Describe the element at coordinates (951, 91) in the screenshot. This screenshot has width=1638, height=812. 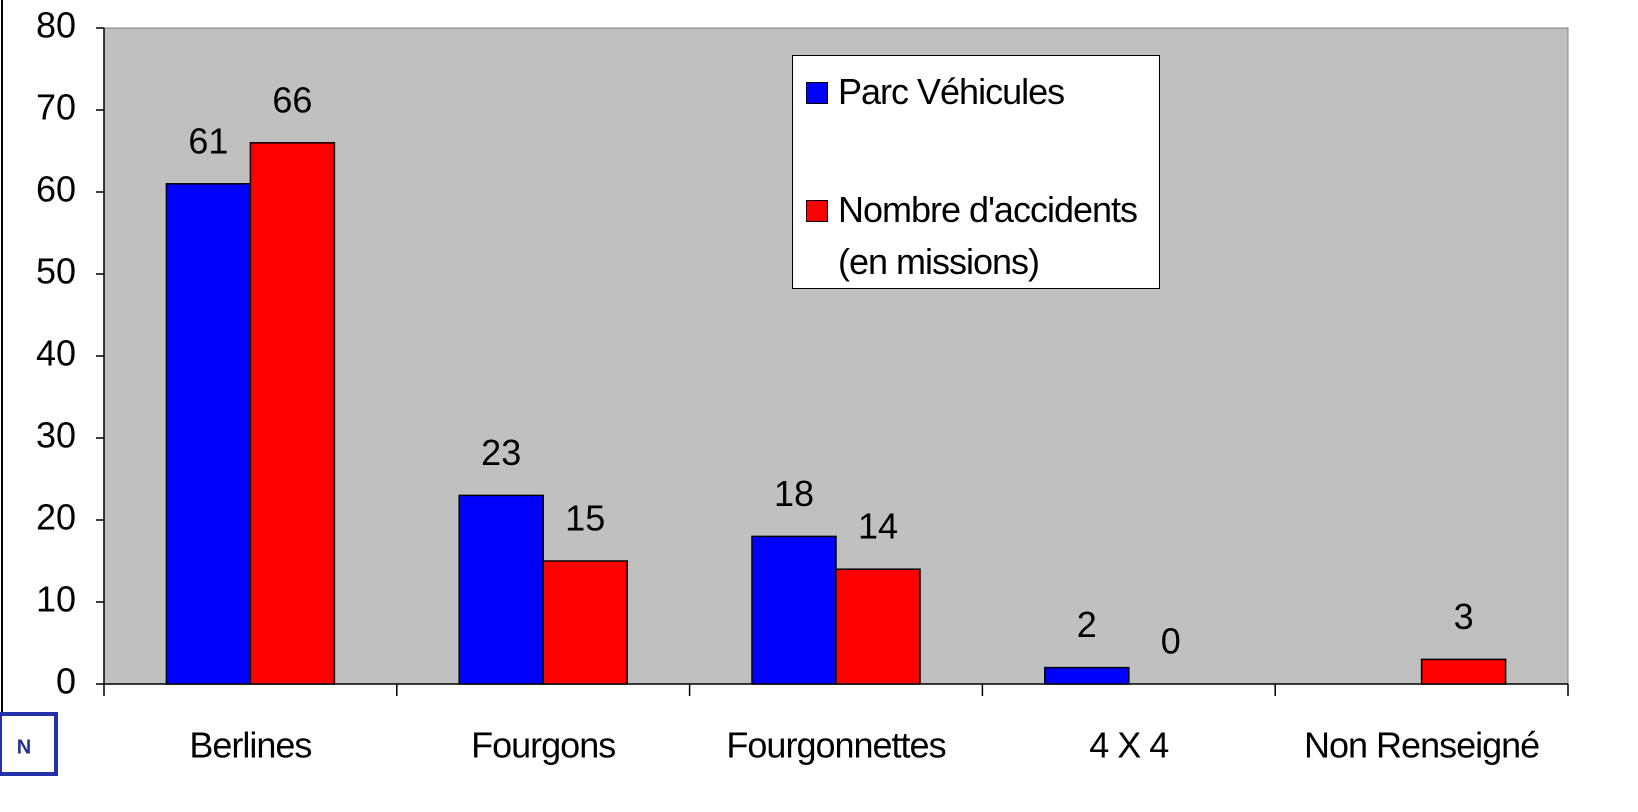
I see `legend-label: Parc Véhicules` at that location.